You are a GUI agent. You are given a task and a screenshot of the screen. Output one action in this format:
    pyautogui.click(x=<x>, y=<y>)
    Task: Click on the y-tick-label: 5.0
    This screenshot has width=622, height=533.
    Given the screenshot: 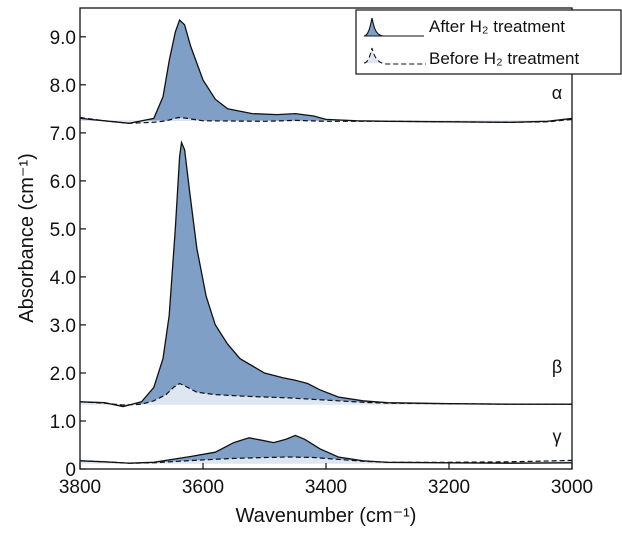 What is the action you would take?
    pyautogui.click(x=63, y=230)
    